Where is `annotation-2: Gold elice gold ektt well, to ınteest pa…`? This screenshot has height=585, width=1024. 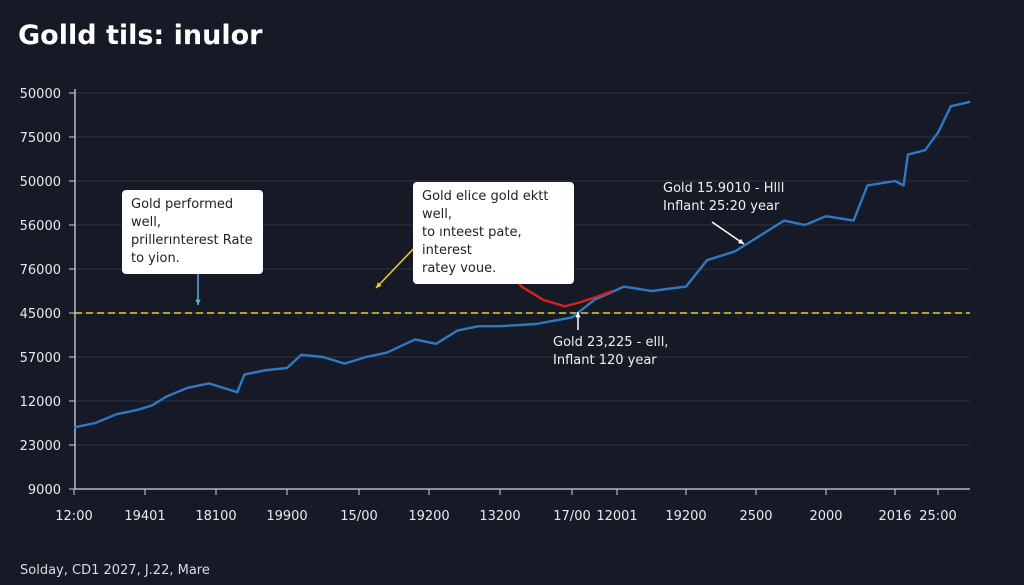 annotation-2: Gold elice gold ektt well, to ınteest pa… is located at coordinates (493, 233).